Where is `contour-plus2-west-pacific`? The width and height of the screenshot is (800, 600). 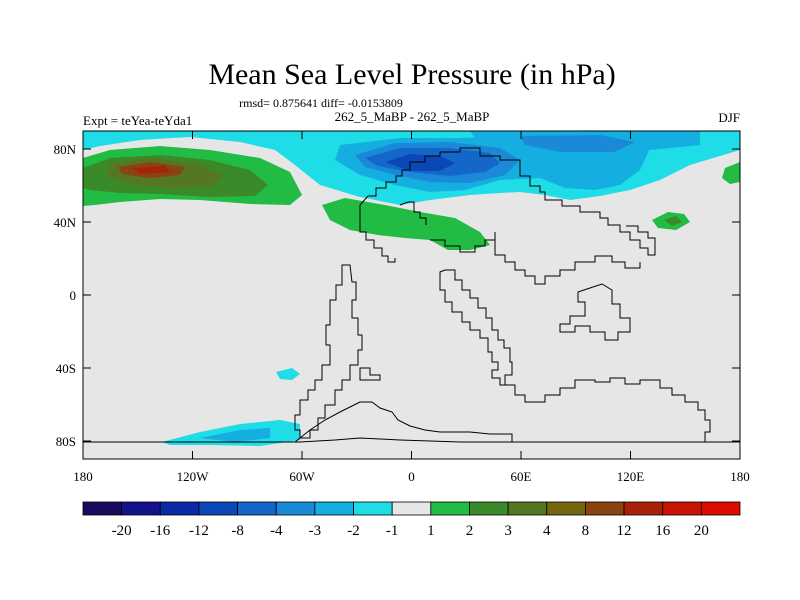
contour-plus2-west-pacific is located at coordinates (673, 221).